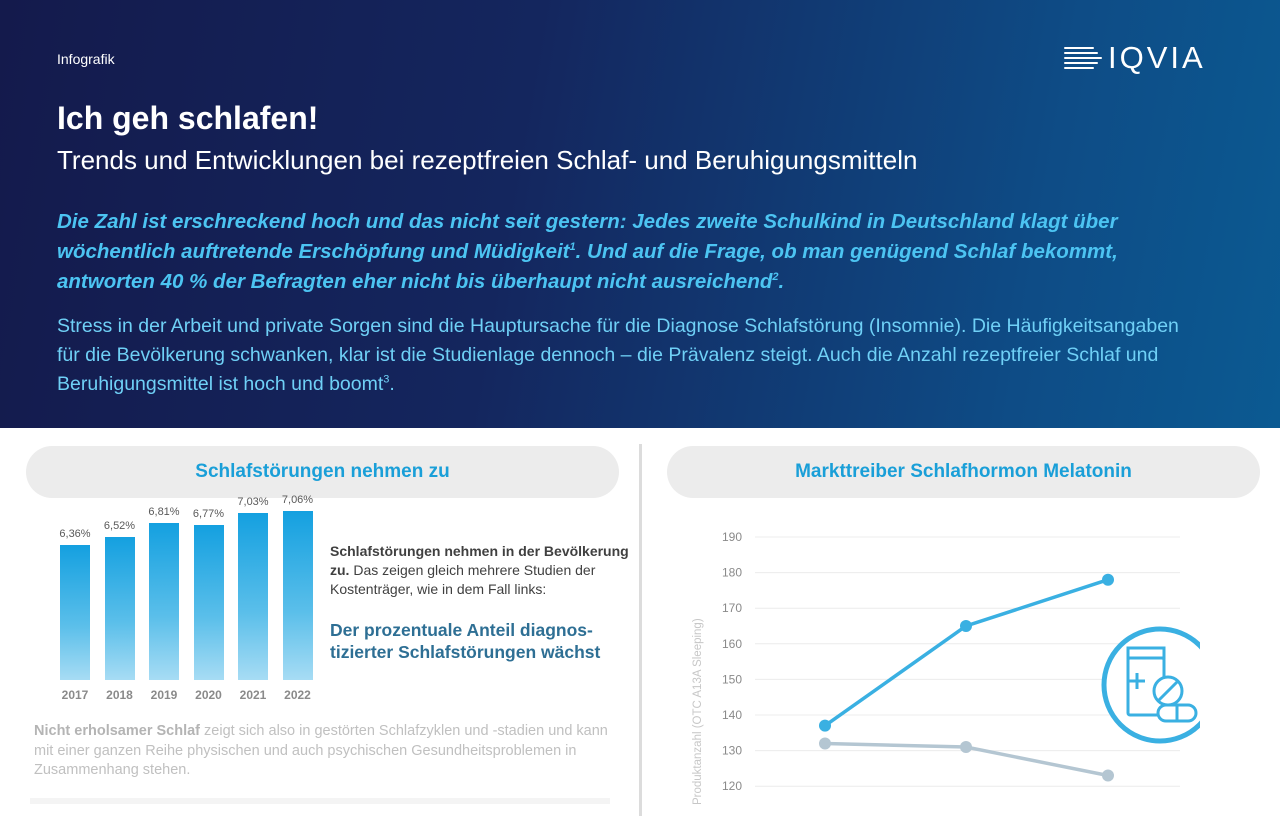 This screenshot has width=1280, height=816. Describe the element at coordinates (1083, 58) in the screenshot. I see `logo-lines-icon` at that location.